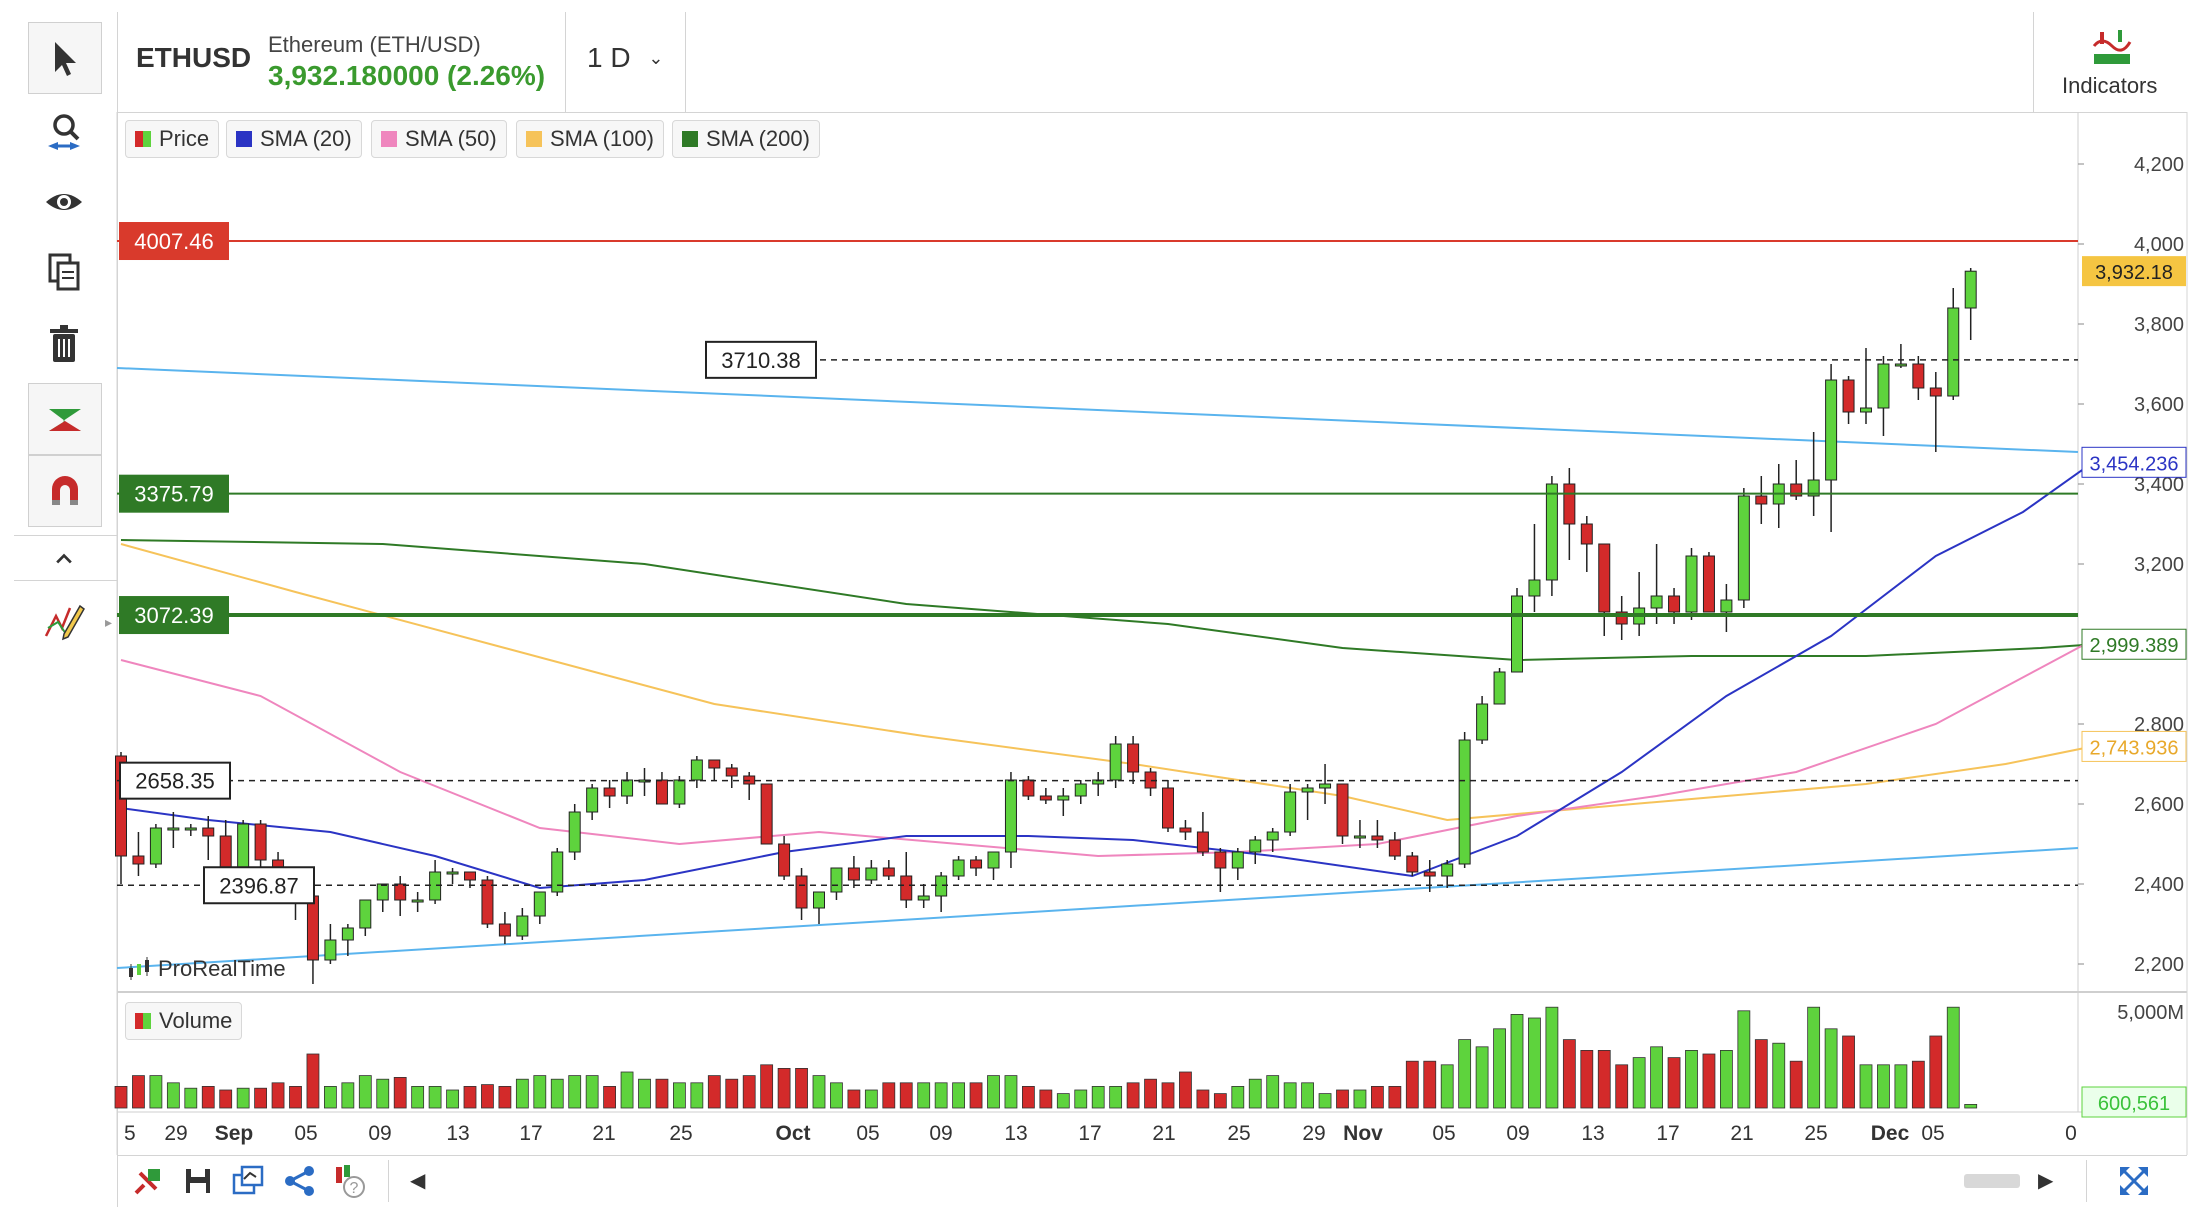  I want to click on eye-icon, so click(64, 202).